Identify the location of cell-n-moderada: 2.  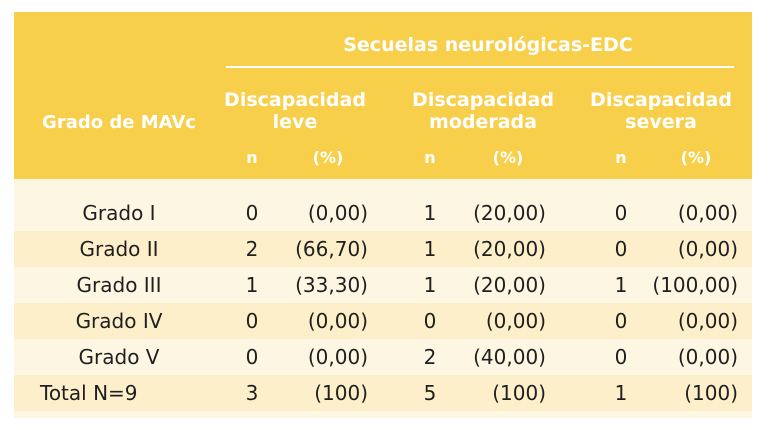
(430, 357).